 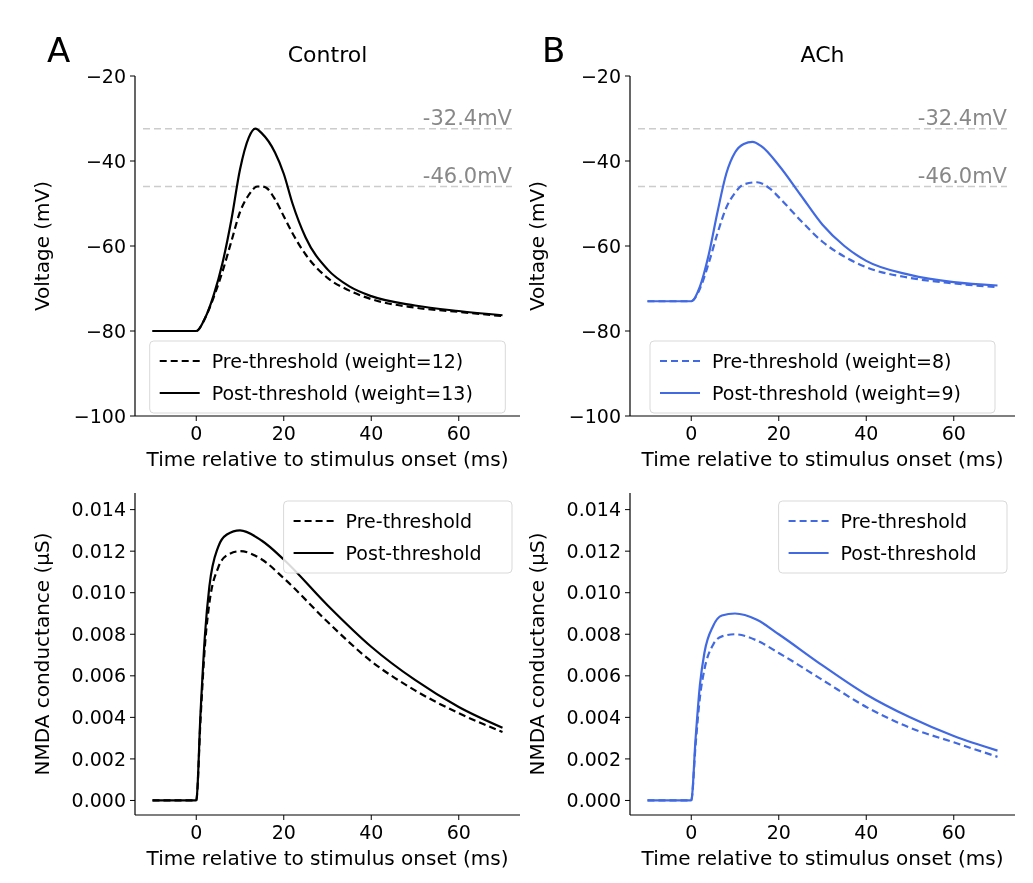 I want to click on legend-label: Pre-threshold (weight=8), so click(x=832, y=360).